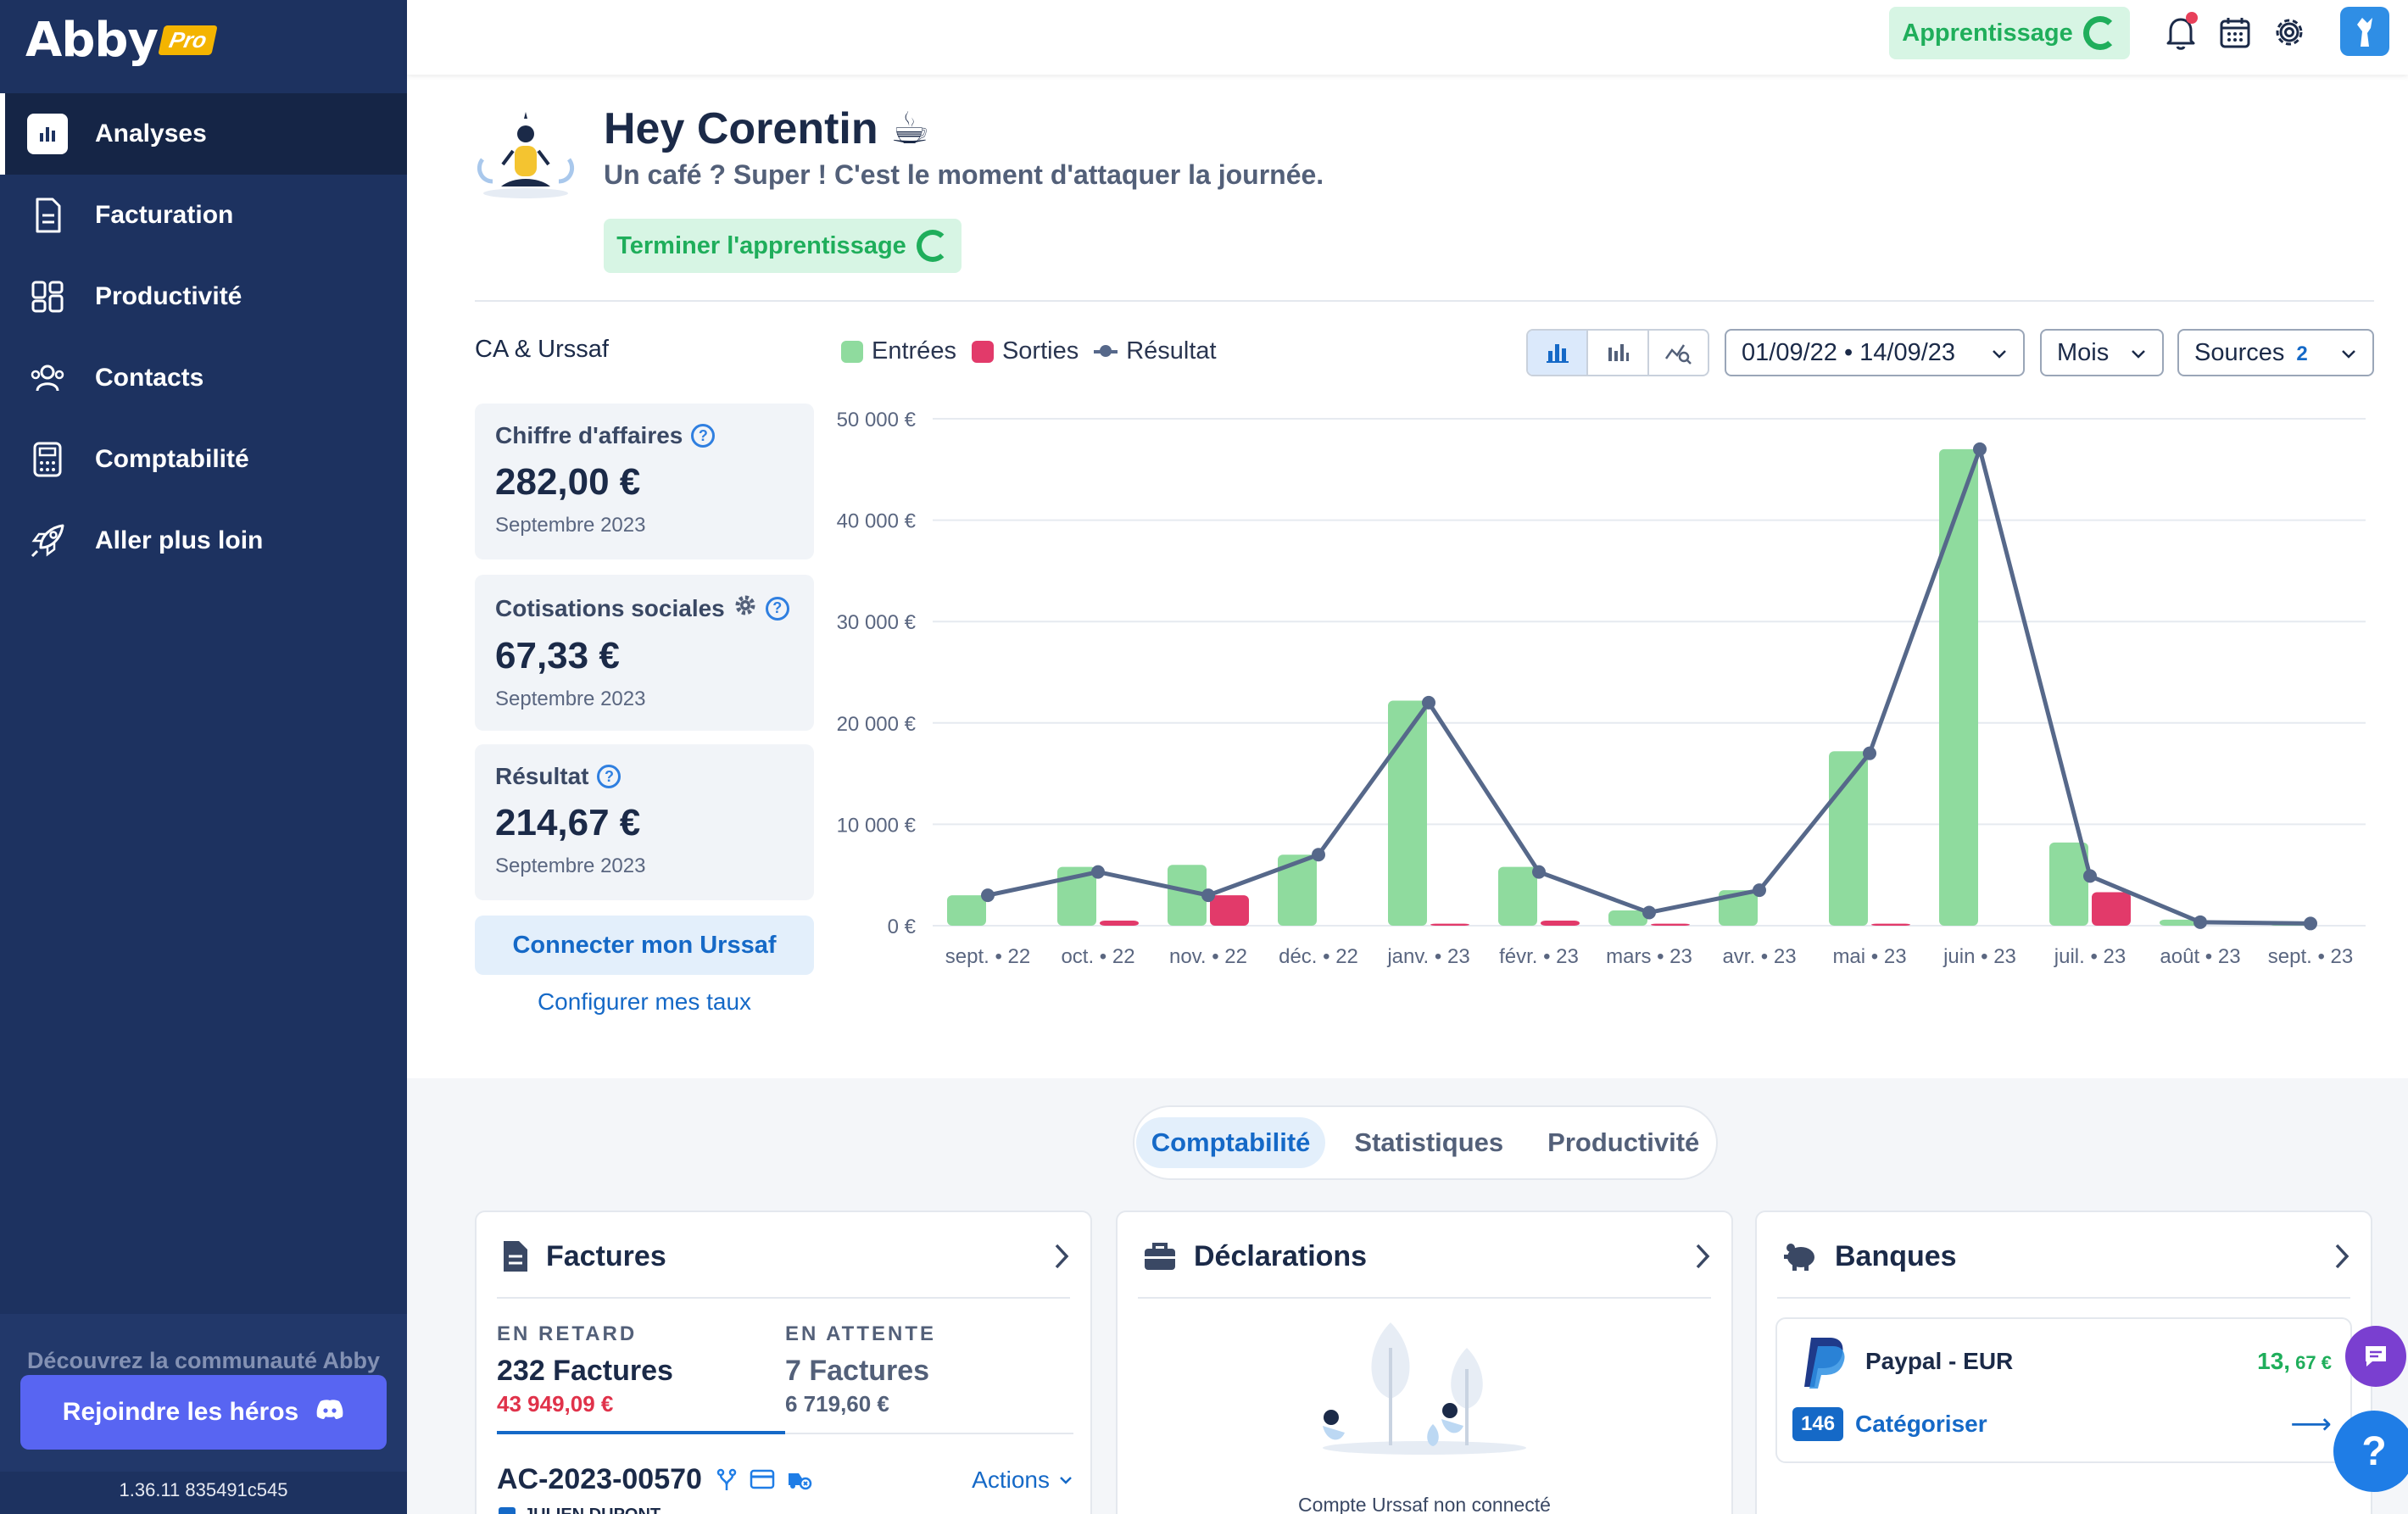 The height and width of the screenshot is (1514, 2408). Describe the element at coordinates (852, 351) in the screenshot. I see `legend-swatch` at that location.